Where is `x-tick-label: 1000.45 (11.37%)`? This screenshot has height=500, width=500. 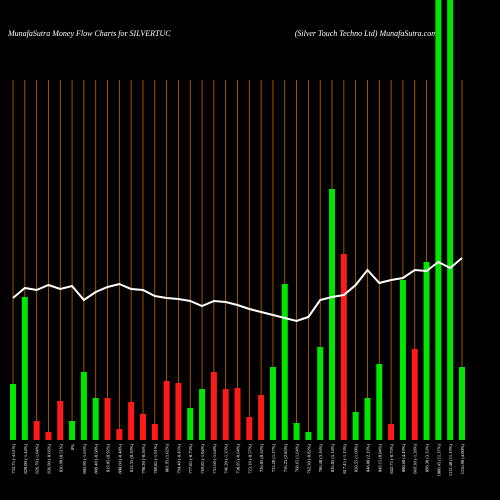
x-tick-label: 1000.45 (11.37%) is located at coordinates (438, 460).